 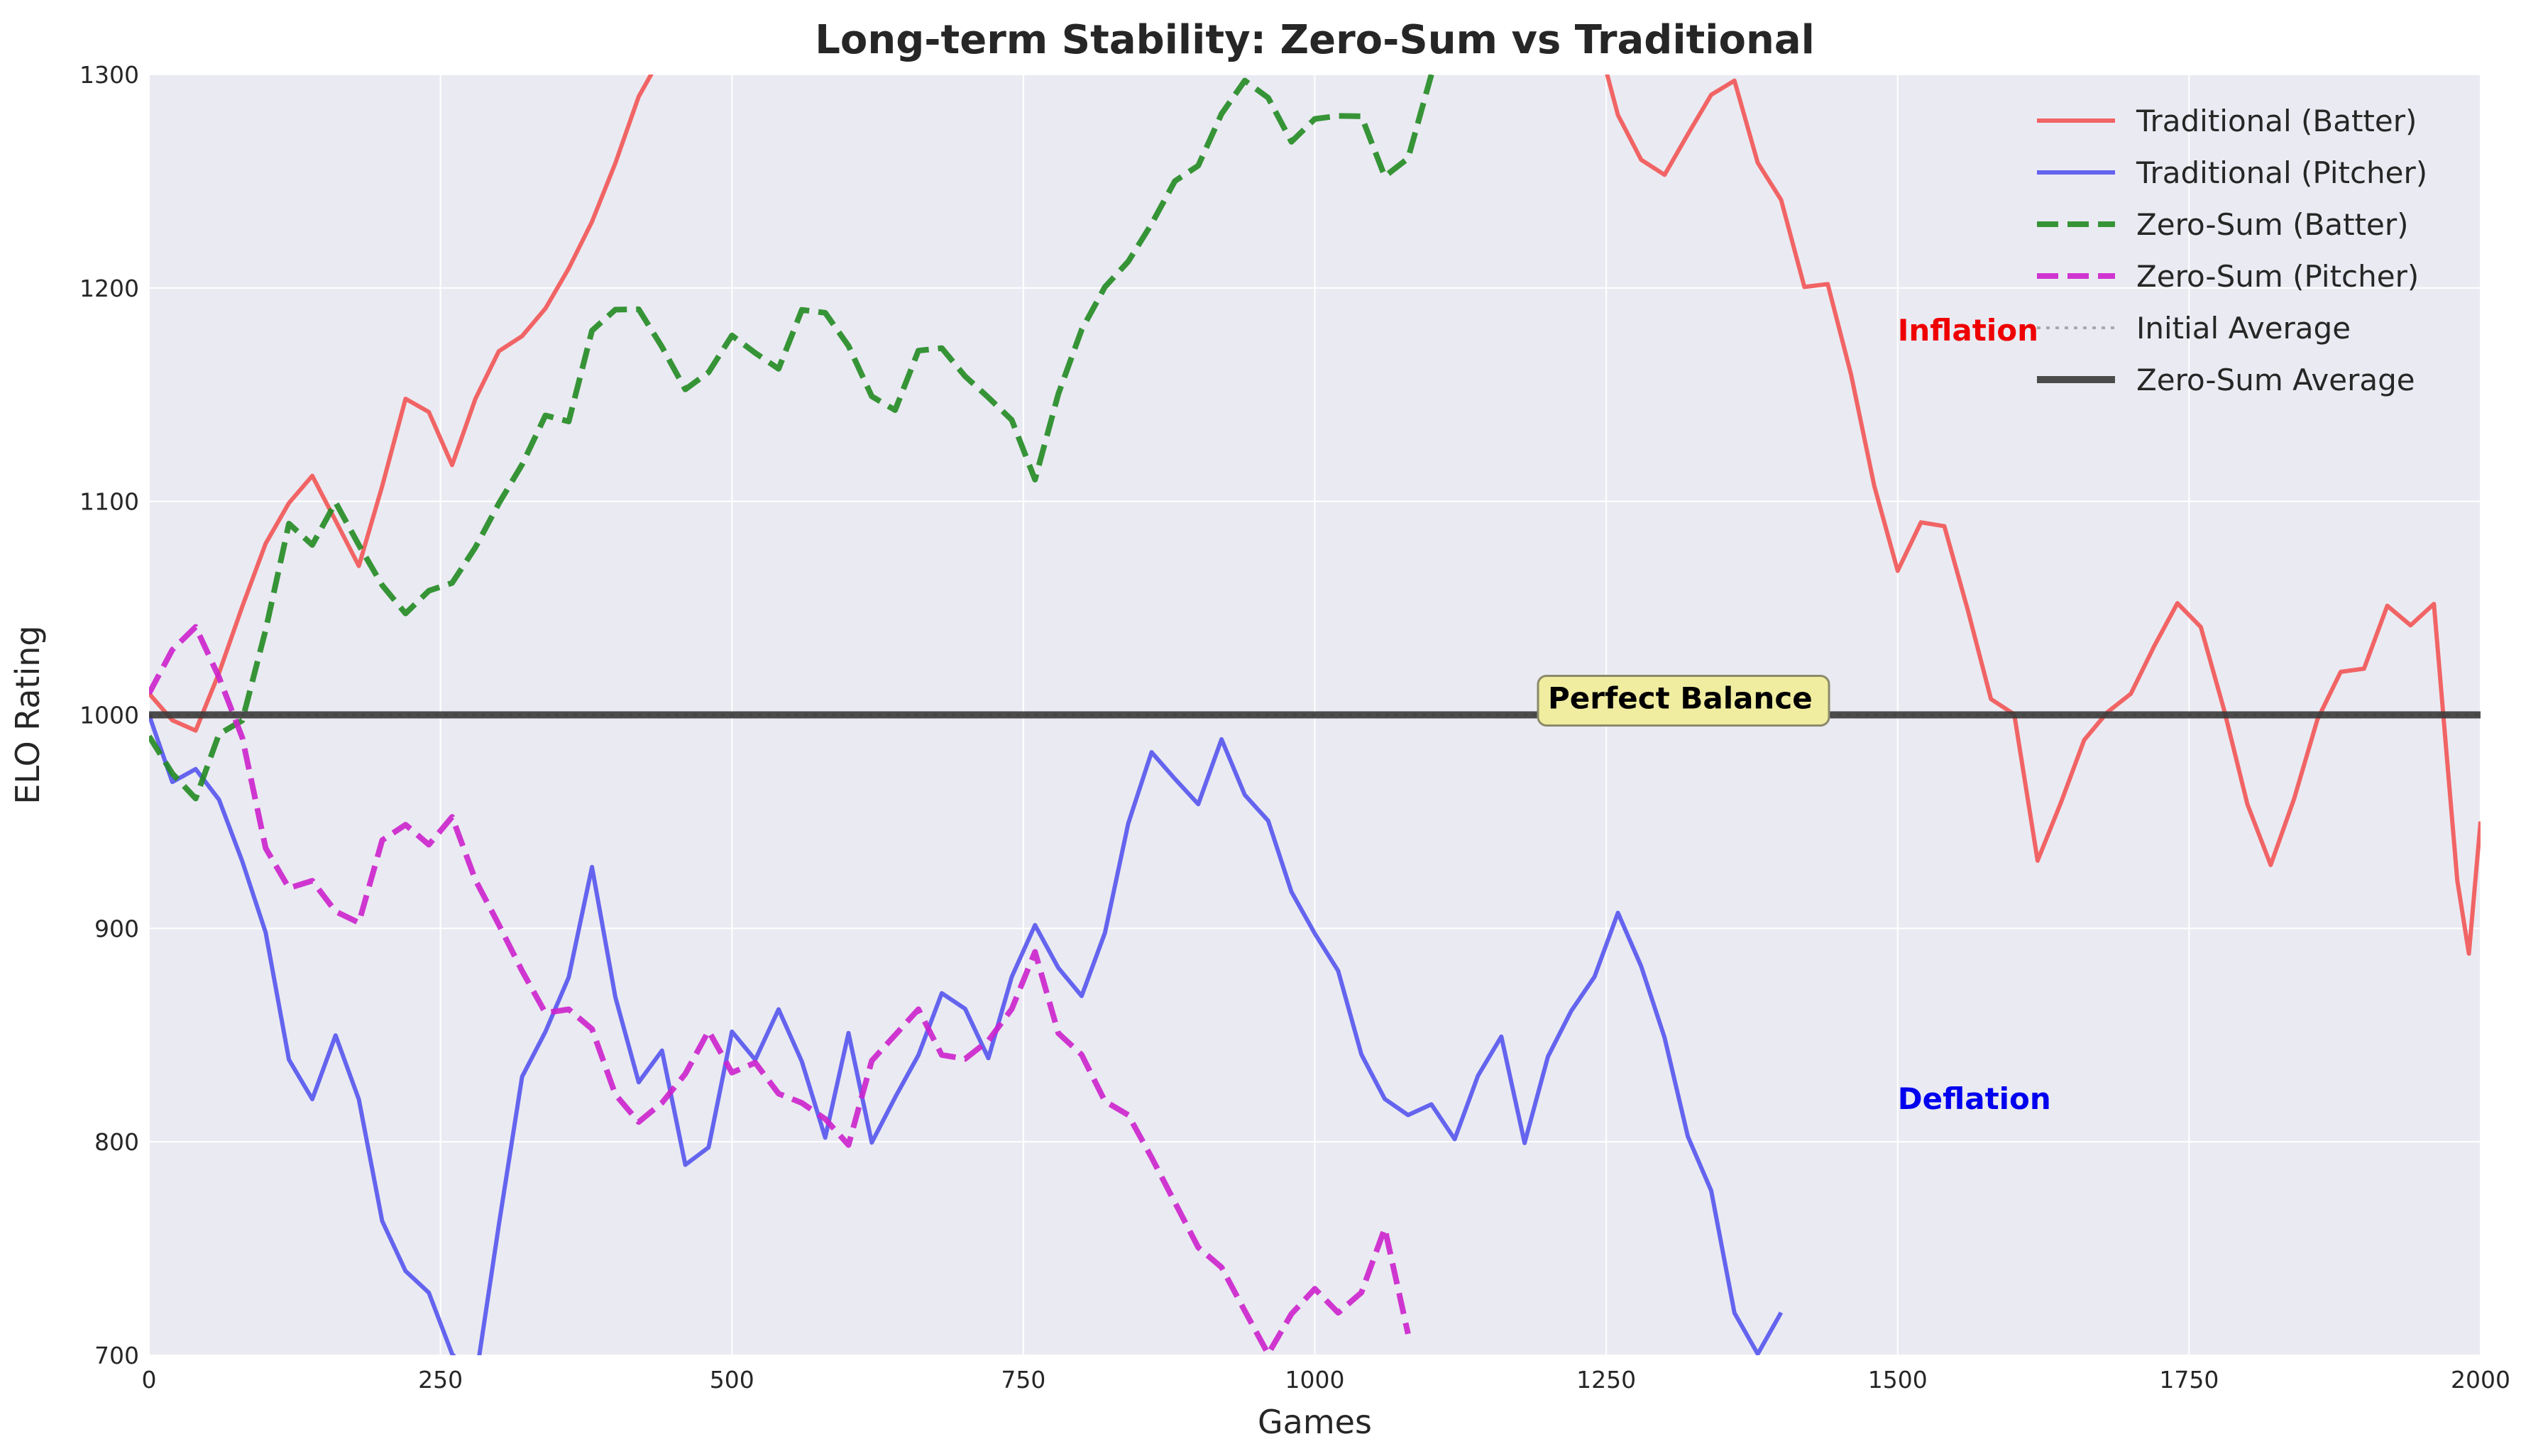 I want to click on legend-label-4: Initial Average, so click(x=2243, y=328).